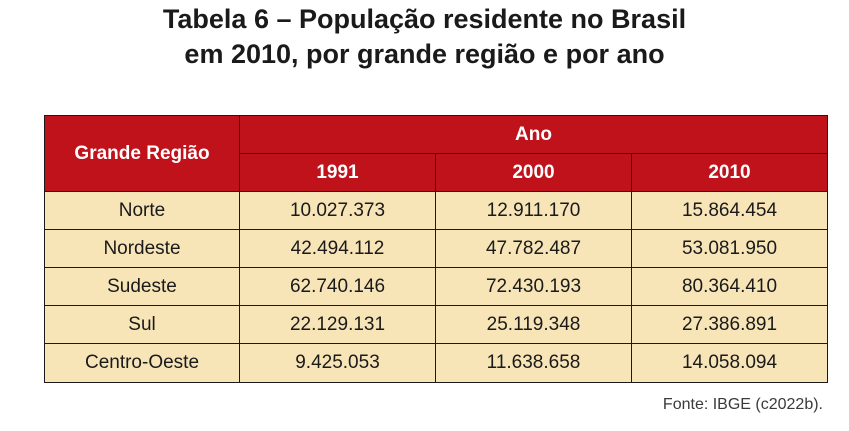  What do you see at coordinates (337, 286) in the screenshot?
I see `value-cell: 62.740.146` at bounding box center [337, 286].